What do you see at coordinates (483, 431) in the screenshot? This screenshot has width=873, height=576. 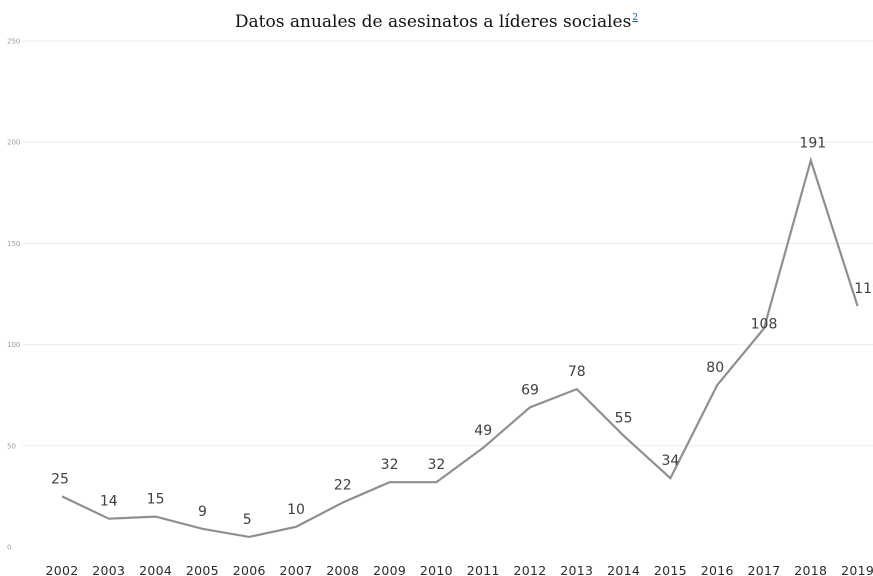 I see `data-label: 49` at bounding box center [483, 431].